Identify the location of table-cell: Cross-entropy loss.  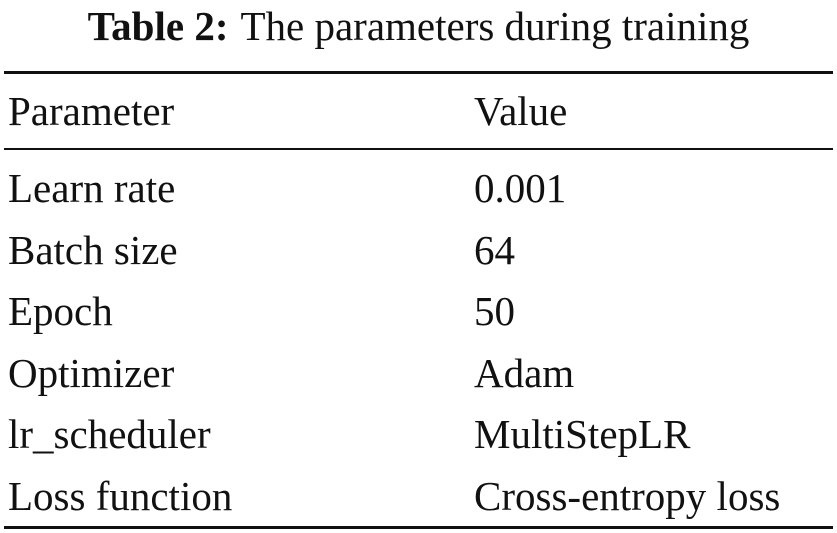
(627, 496).